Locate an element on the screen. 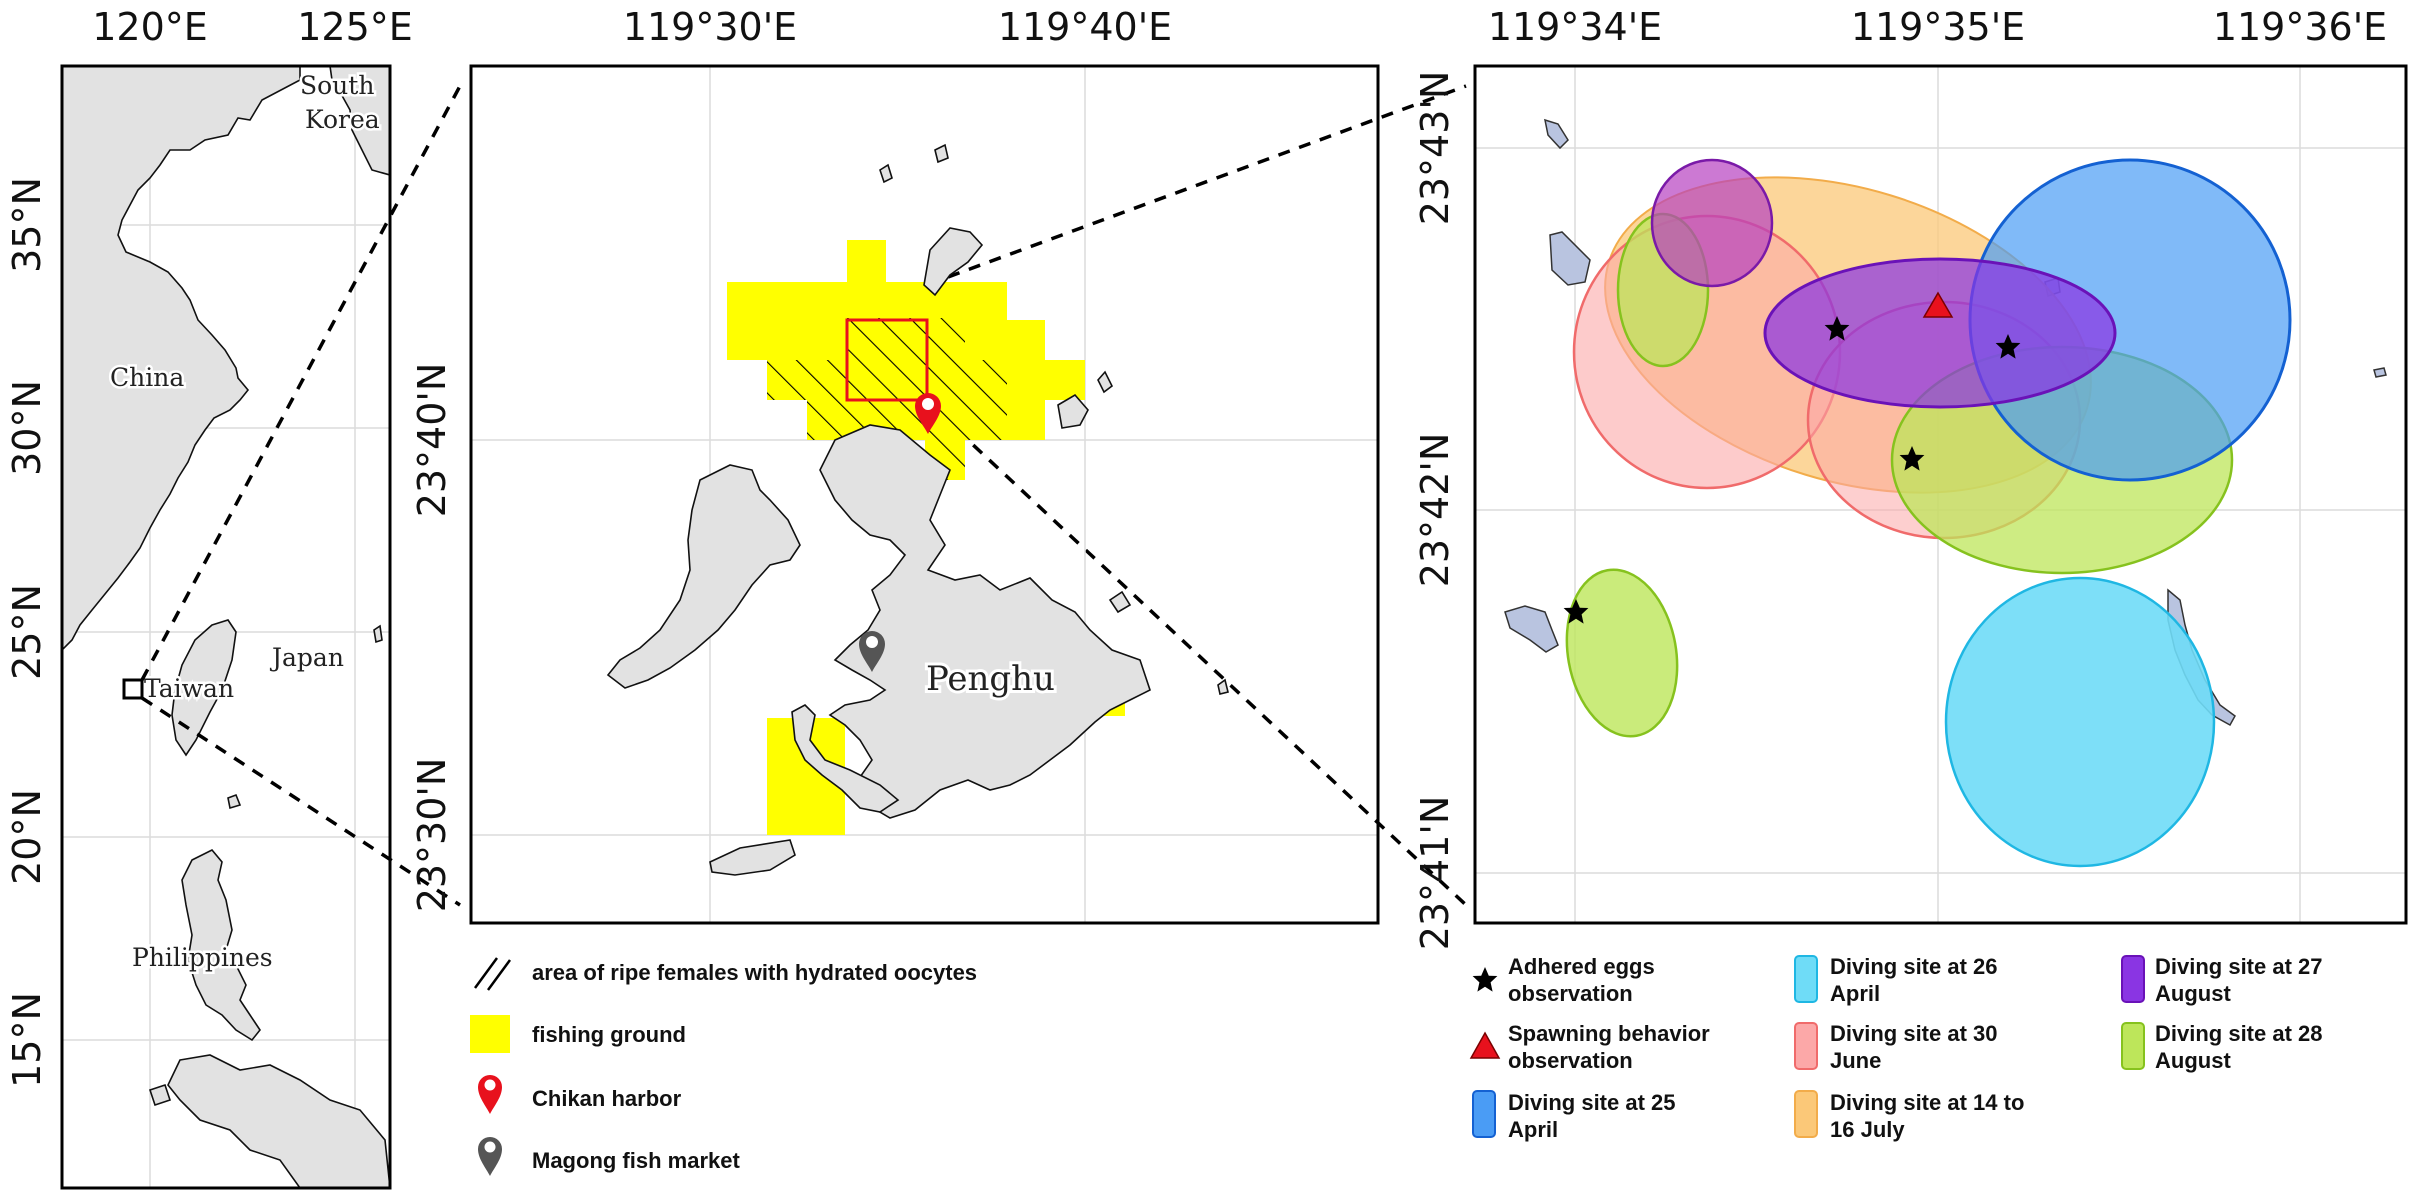 Image resolution: width=2414 pixels, height=1198 pixels. overview-frame is located at coordinates (226, 627).